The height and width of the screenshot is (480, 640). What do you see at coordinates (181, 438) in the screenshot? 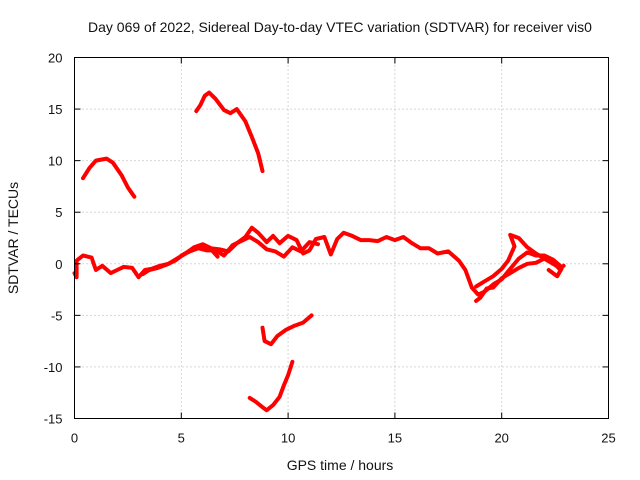
I see `x-tick-label: 5` at bounding box center [181, 438].